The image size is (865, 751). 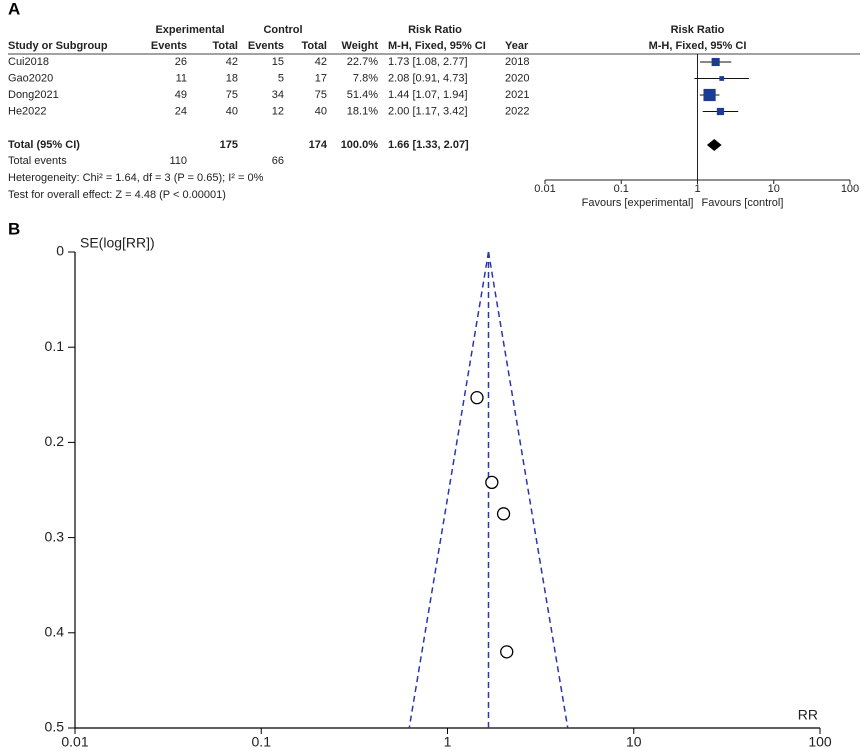 I want to click on total-rr: 1.66 [1.33, 2.07], so click(x=428, y=145).